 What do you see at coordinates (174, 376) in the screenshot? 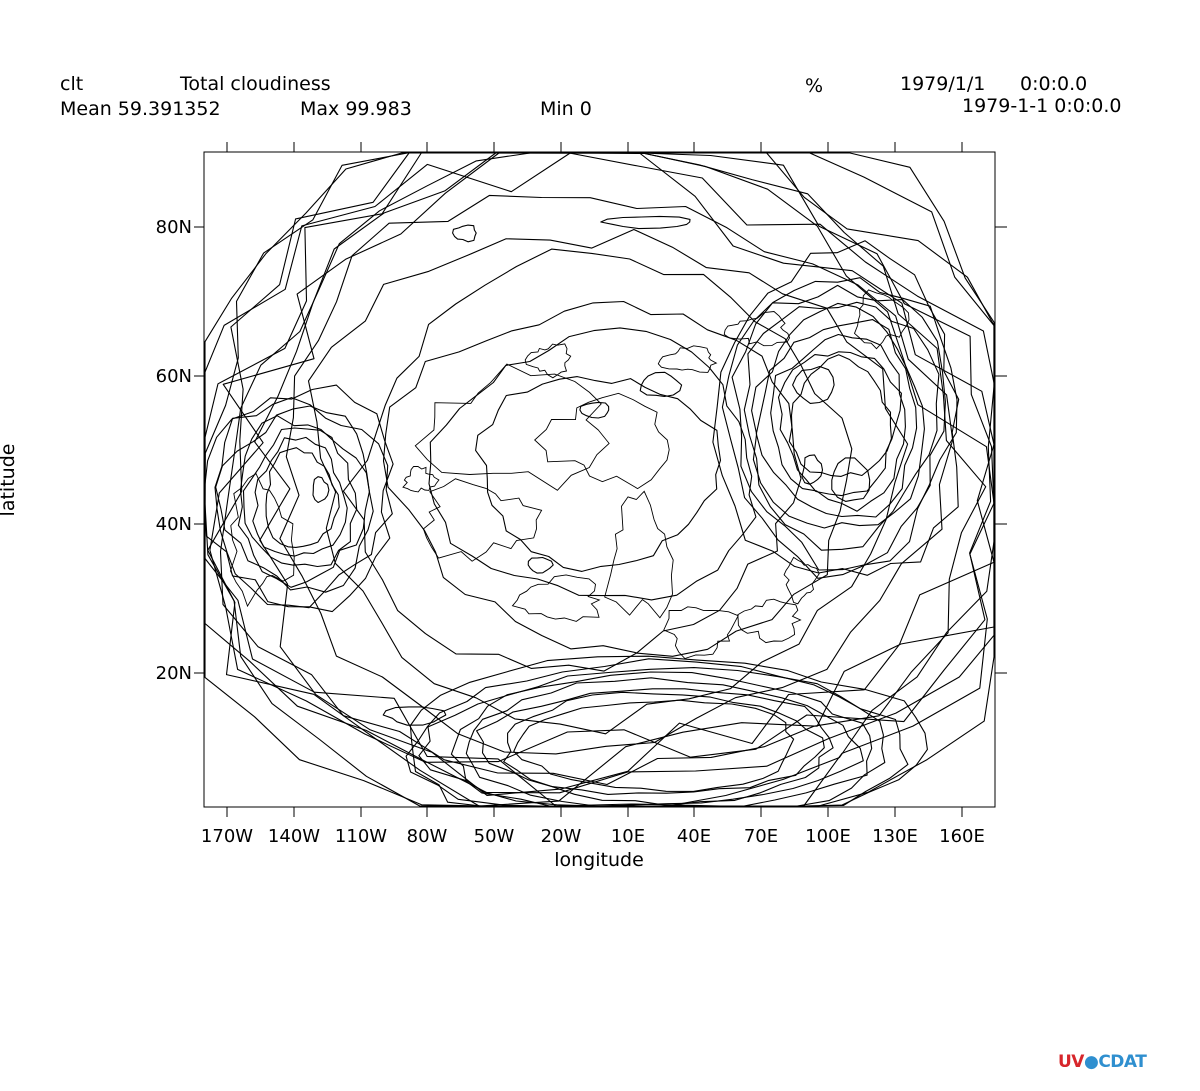
I see `y-tick-label: 60N` at bounding box center [174, 376].